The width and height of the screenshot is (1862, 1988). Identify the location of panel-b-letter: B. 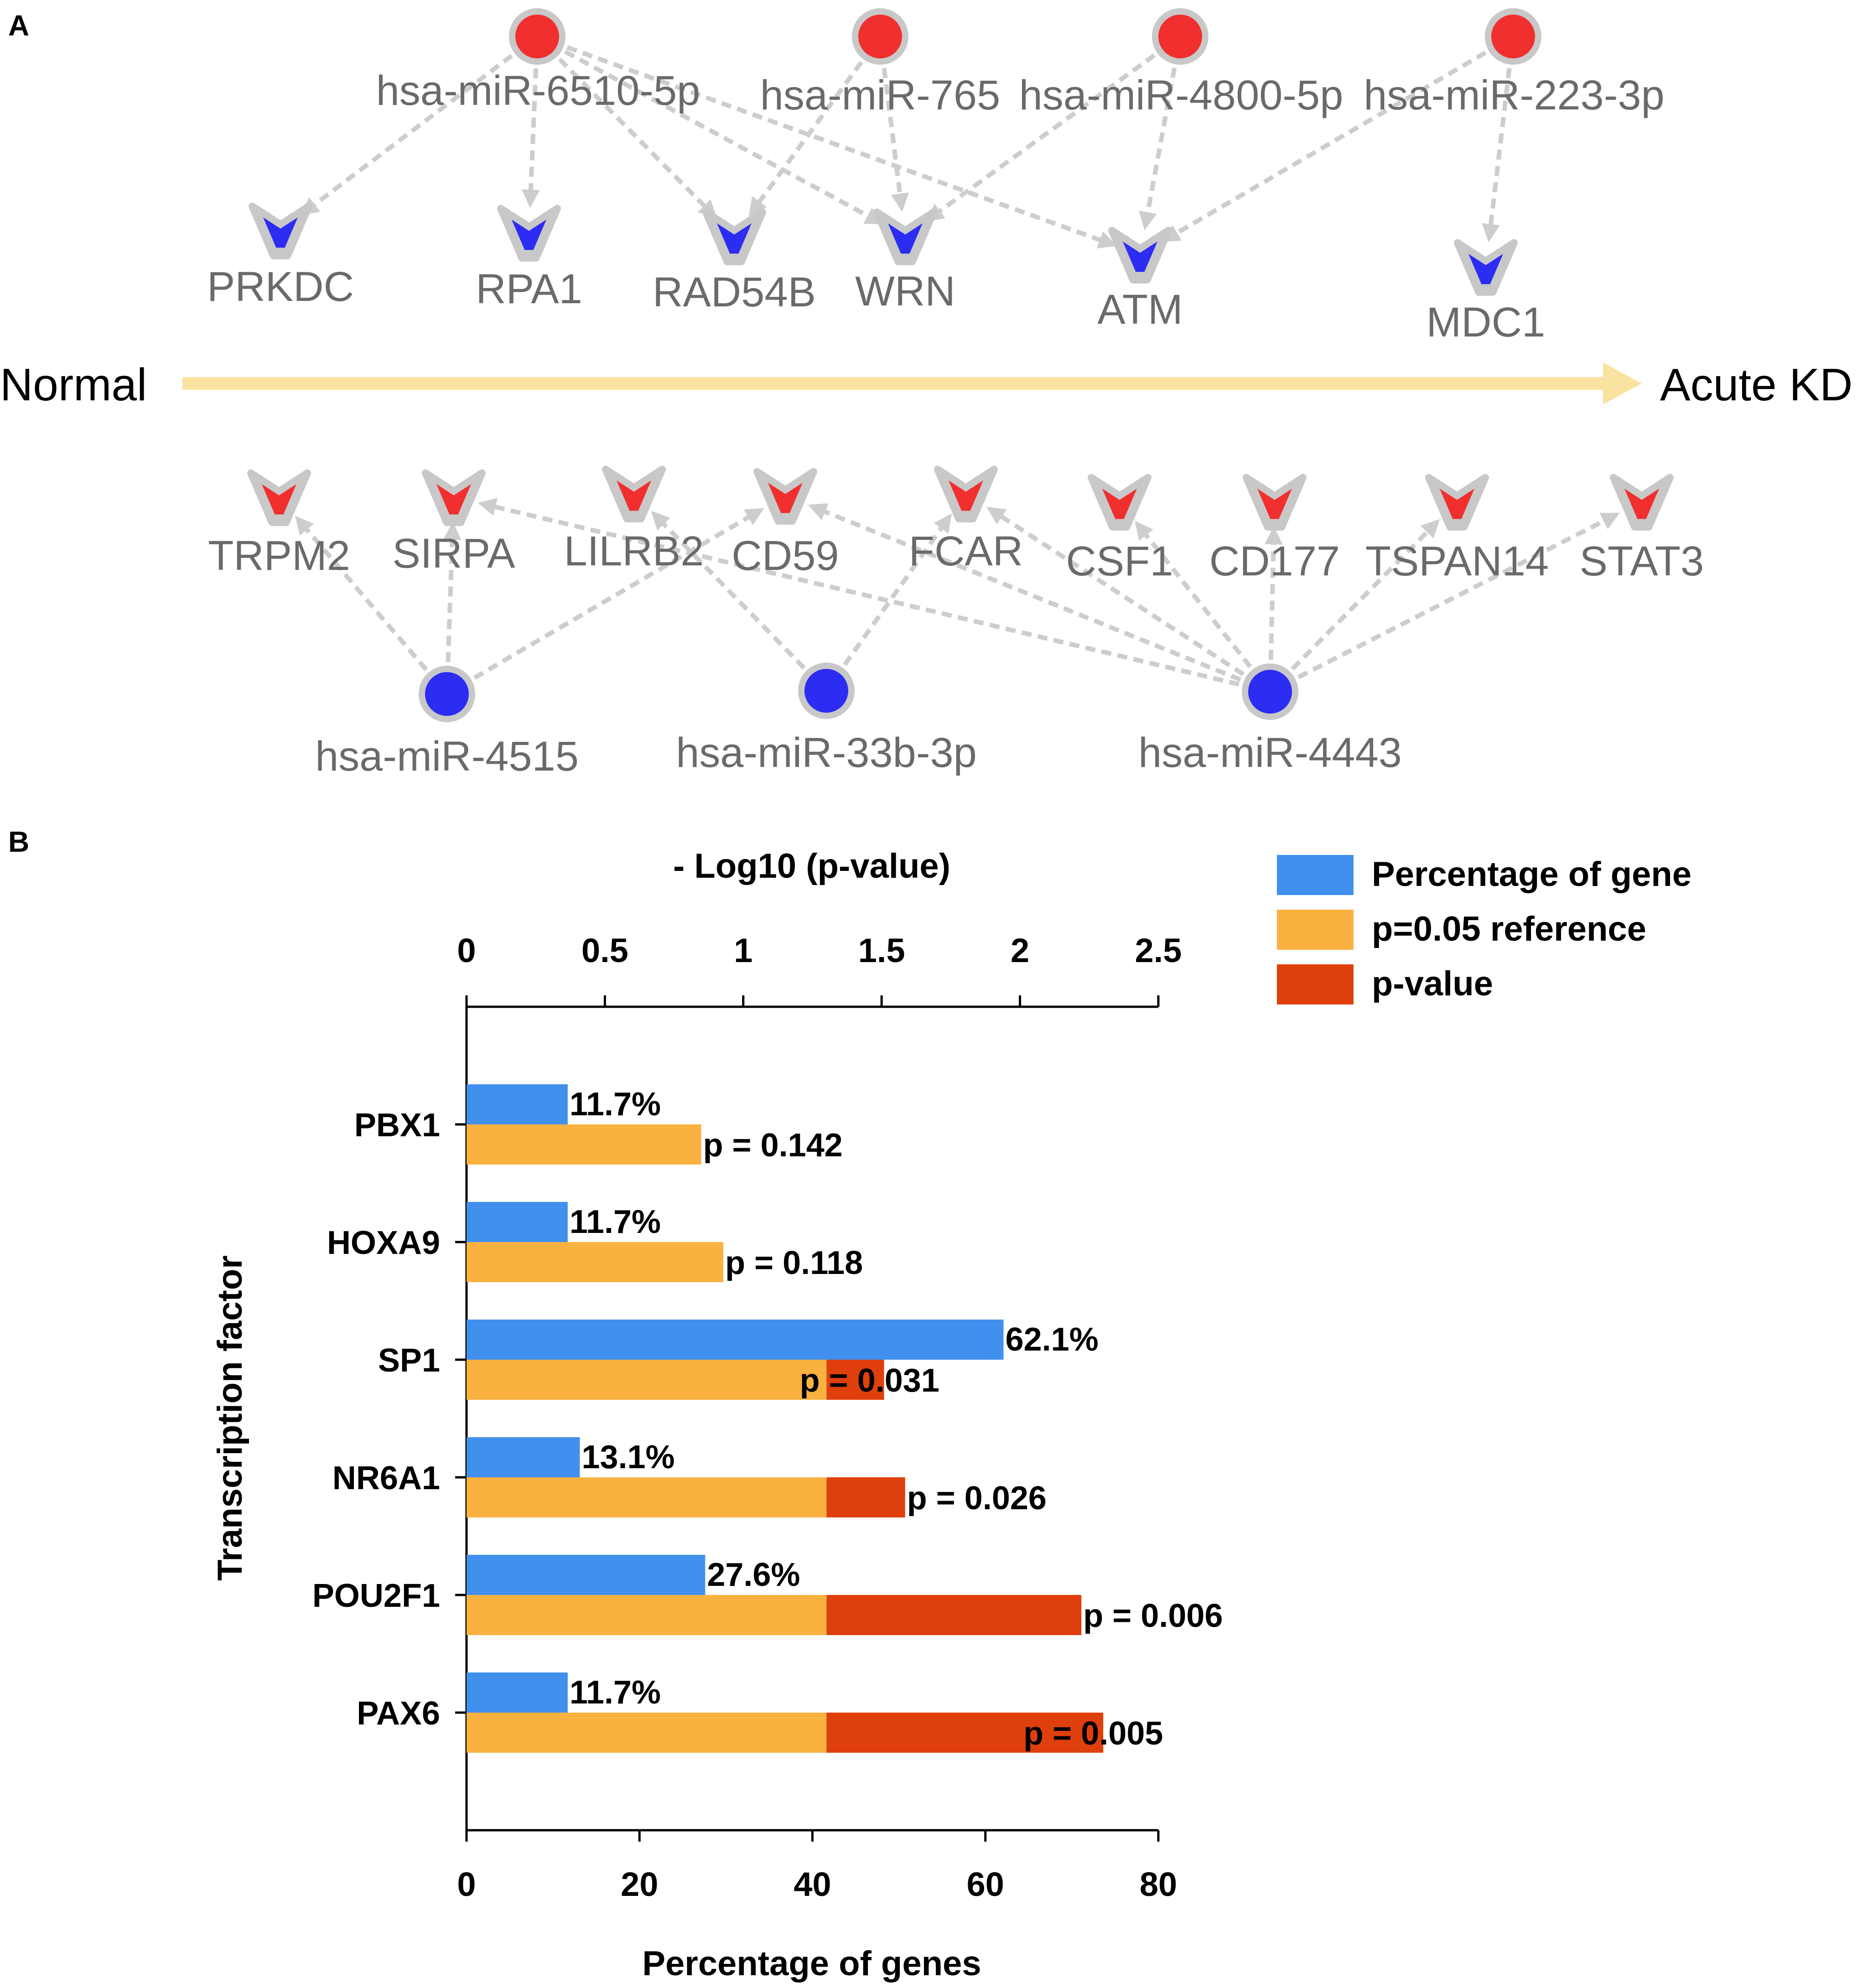
(18, 841).